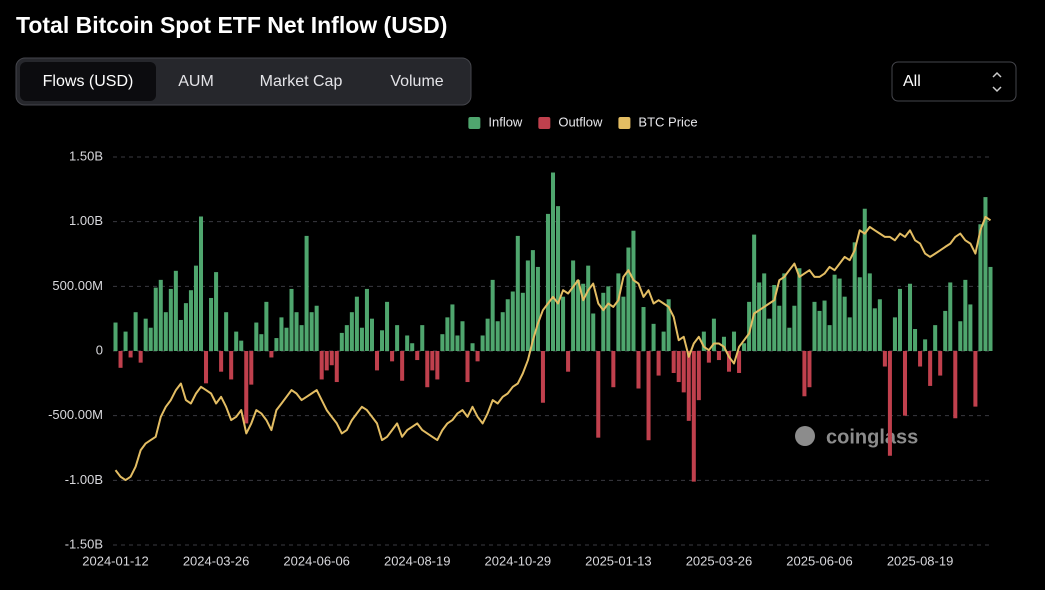  I want to click on range-value: All, so click(912, 81).